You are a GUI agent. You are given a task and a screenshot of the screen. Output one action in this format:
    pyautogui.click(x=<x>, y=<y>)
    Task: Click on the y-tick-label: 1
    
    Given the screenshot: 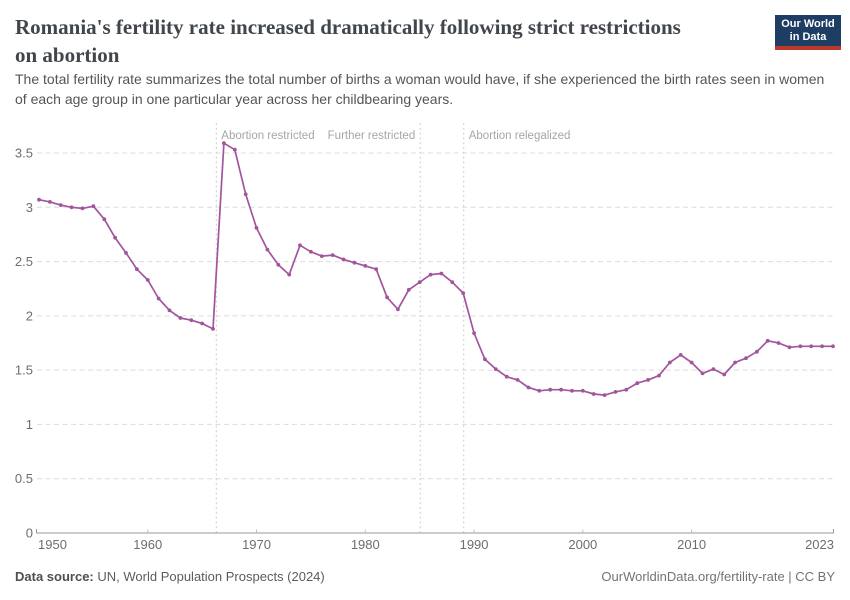 What is the action you would take?
    pyautogui.click(x=29, y=424)
    